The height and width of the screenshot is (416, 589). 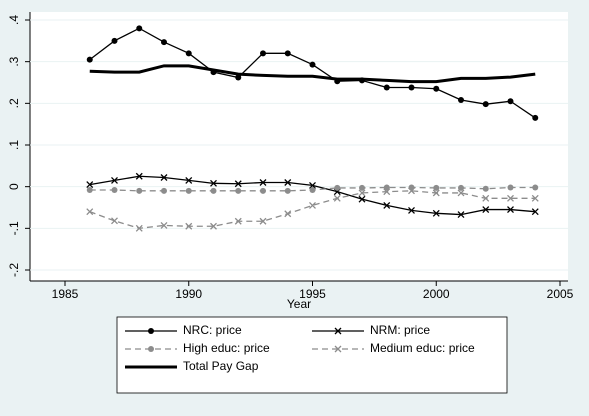 What do you see at coordinates (14, 186) in the screenshot?
I see `y-tick-label: 0` at bounding box center [14, 186].